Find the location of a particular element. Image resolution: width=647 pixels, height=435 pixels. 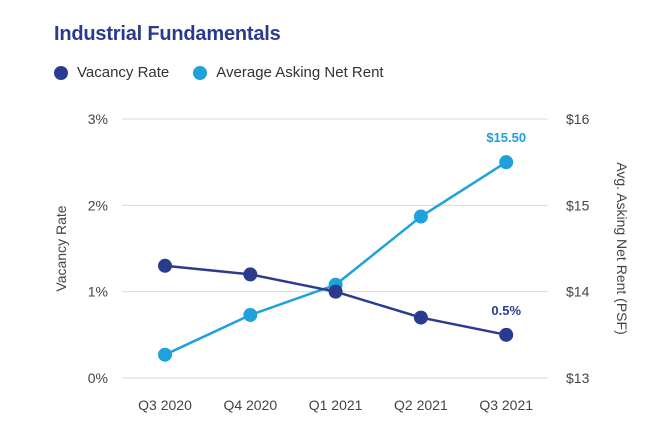

y-right-tick-label: $15 is located at coordinates (578, 205).